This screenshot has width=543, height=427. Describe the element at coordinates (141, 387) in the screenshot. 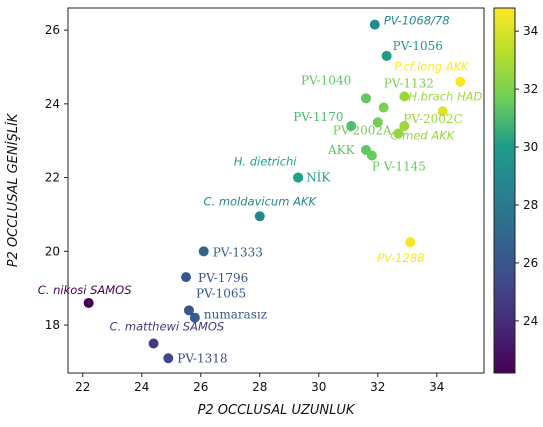

I see `x-tick-label: 24` at that location.